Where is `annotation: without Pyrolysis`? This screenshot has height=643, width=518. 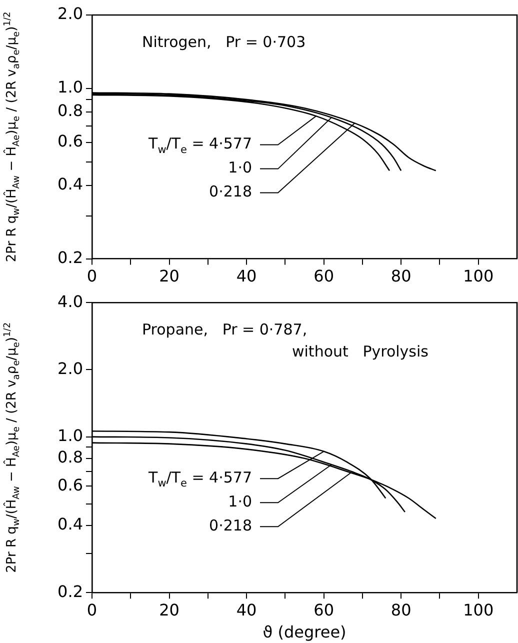
annotation: without Pyrolysis is located at coordinates (360, 351).